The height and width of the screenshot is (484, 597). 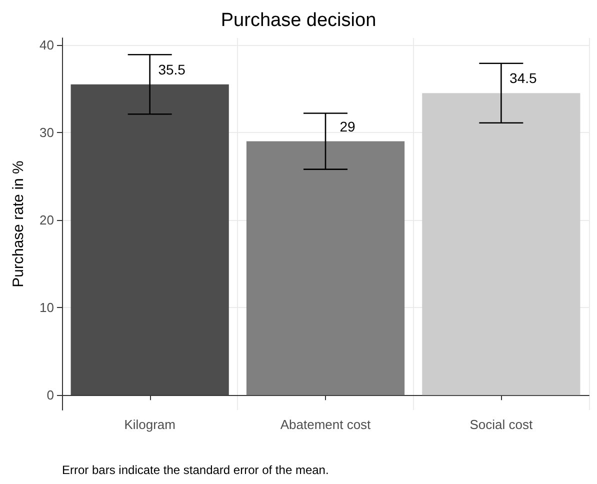 I want to click on x-tick-label: Kilogram, so click(x=150, y=424).